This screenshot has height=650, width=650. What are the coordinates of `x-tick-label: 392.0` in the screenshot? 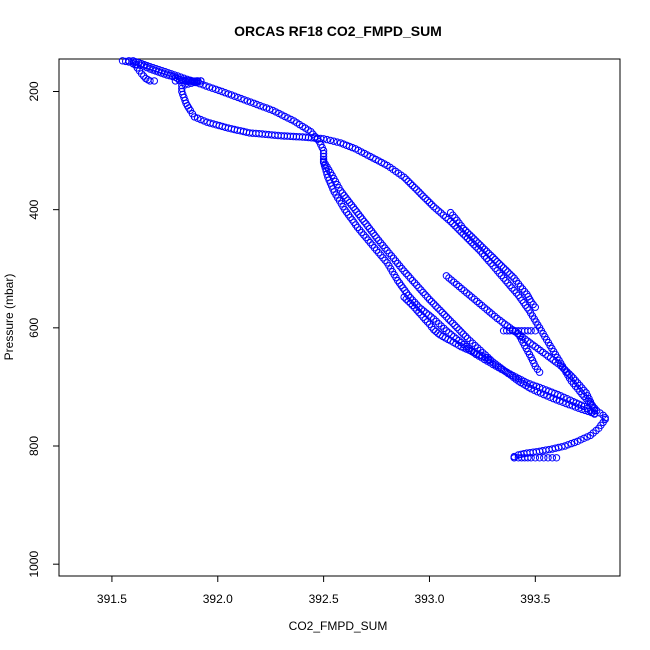 It's located at (218, 599).